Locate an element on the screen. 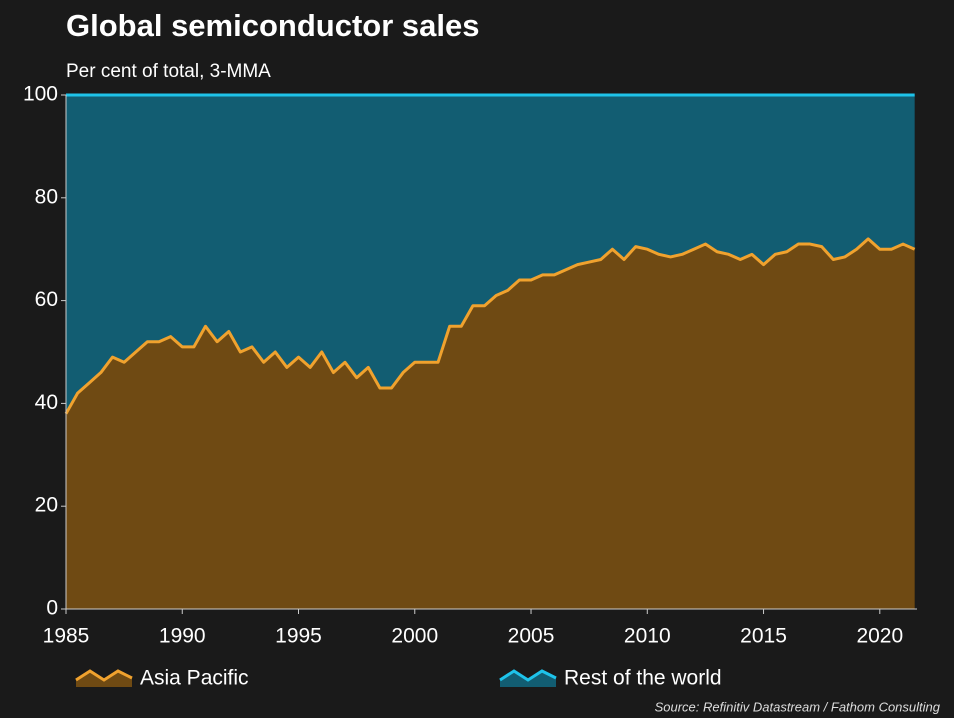 The image size is (954, 718). x-tick-label: 2005 is located at coordinates (531, 636).